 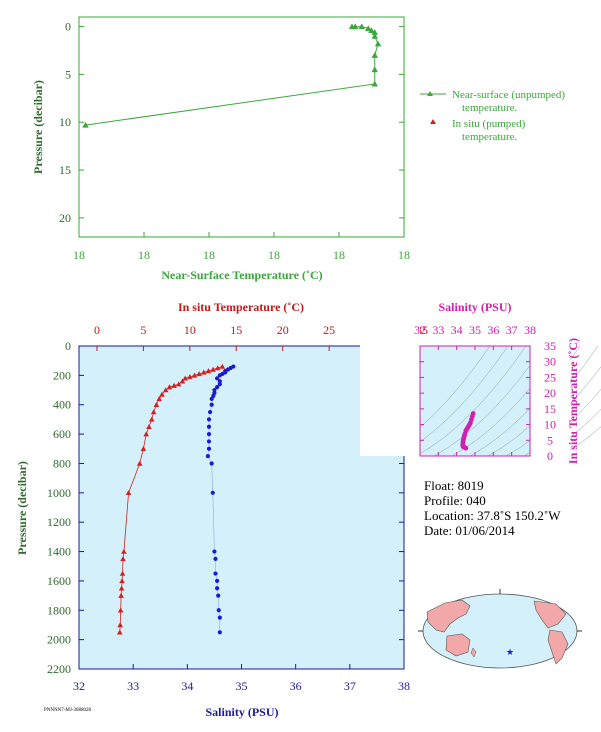 I want to click on ts-ytick-label-4: 20, so click(x=550, y=393).